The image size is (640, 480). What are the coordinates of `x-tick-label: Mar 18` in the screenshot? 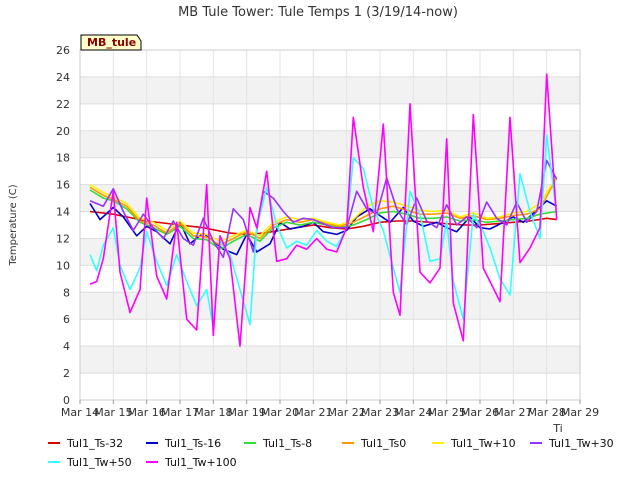 It's located at (213, 412).